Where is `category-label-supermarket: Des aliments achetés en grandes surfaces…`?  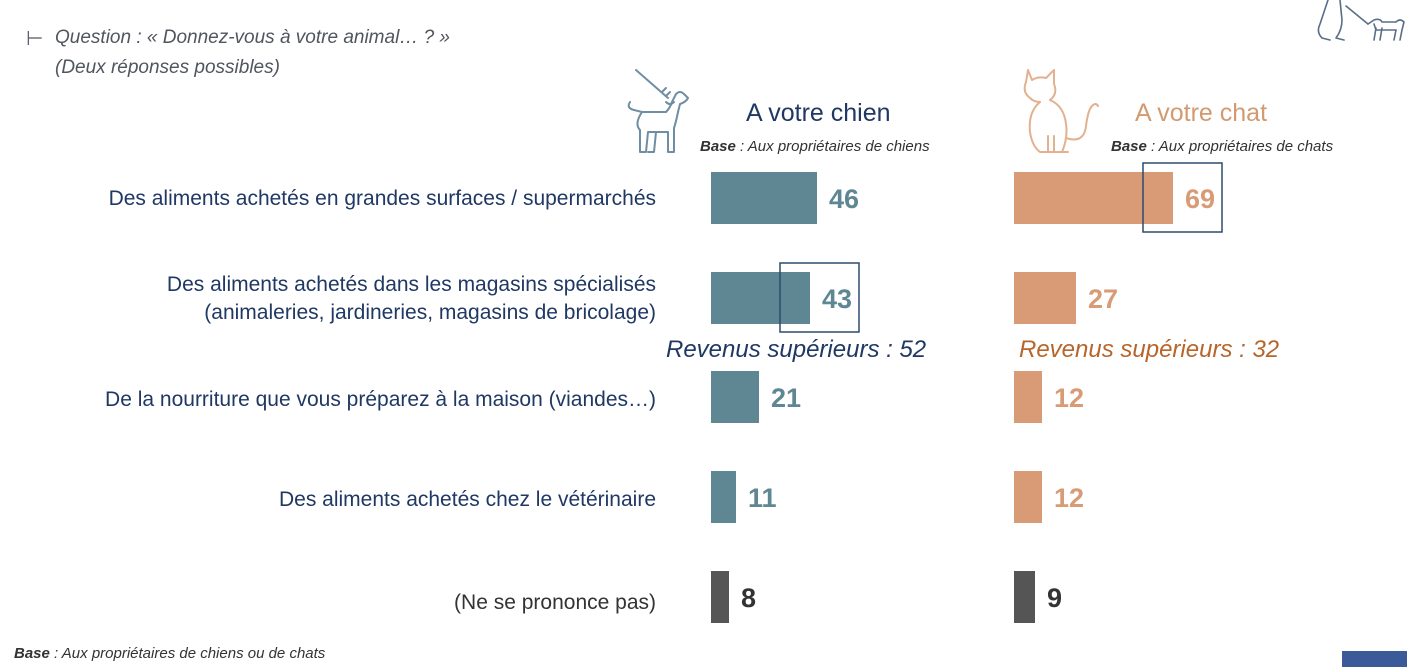
category-label-supermarket: Des aliments achetés en grandes surfaces… is located at coordinates (382, 199).